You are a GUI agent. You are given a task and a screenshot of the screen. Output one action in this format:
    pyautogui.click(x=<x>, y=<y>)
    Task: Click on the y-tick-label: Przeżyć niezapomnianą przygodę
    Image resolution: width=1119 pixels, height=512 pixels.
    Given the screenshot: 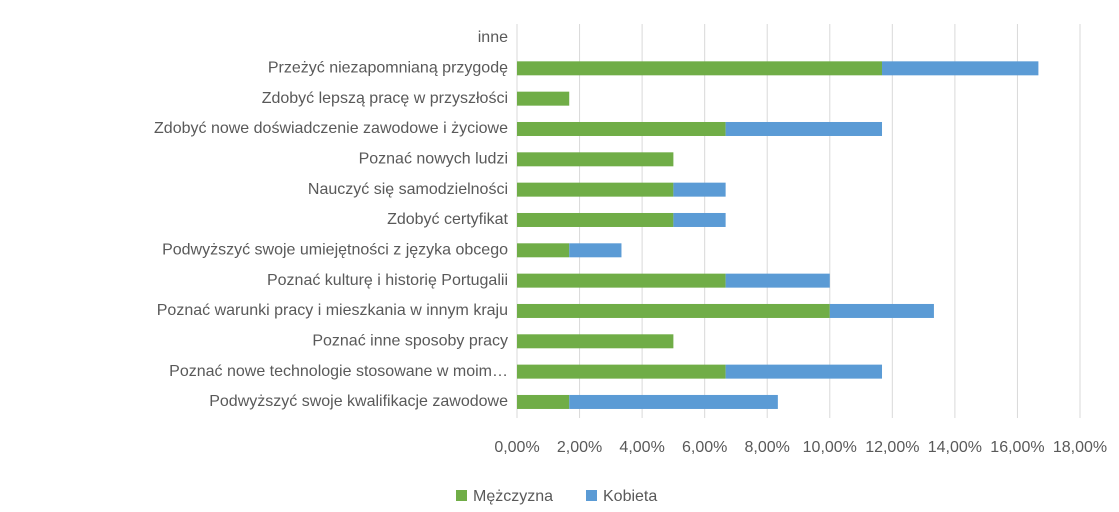 What is the action you would take?
    pyautogui.click(x=388, y=68)
    